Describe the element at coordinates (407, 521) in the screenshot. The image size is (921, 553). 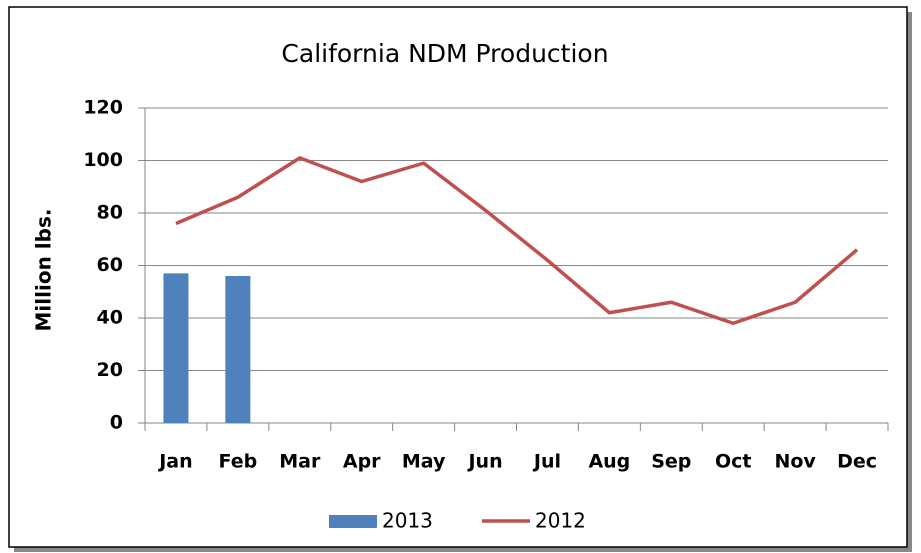
I see `legend-label: 2013` at that location.